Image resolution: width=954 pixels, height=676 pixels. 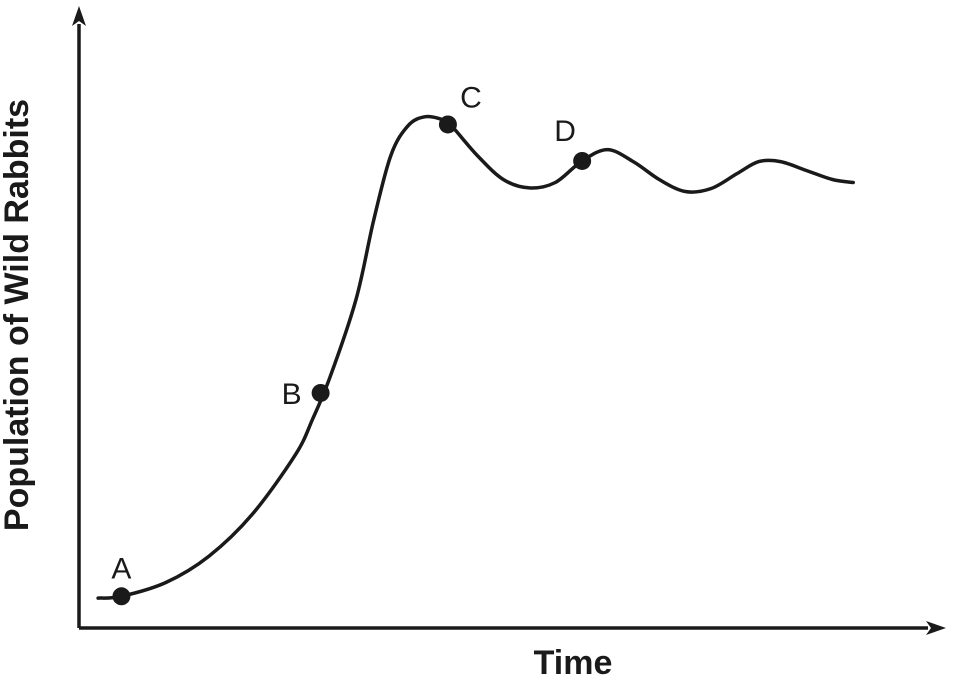 What do you see at coordinates (320, 392) in the screenshot?
I see `point-b-marker` at bounding box center [320, 392].